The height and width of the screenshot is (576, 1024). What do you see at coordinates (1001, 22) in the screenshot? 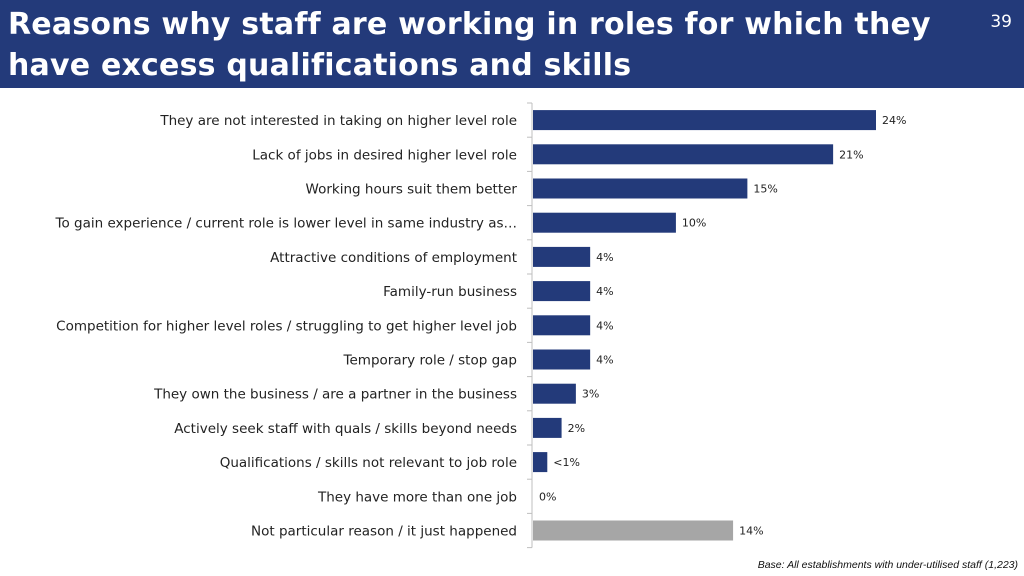
I see `page-number: 39` at bounding box center [1001, 22].